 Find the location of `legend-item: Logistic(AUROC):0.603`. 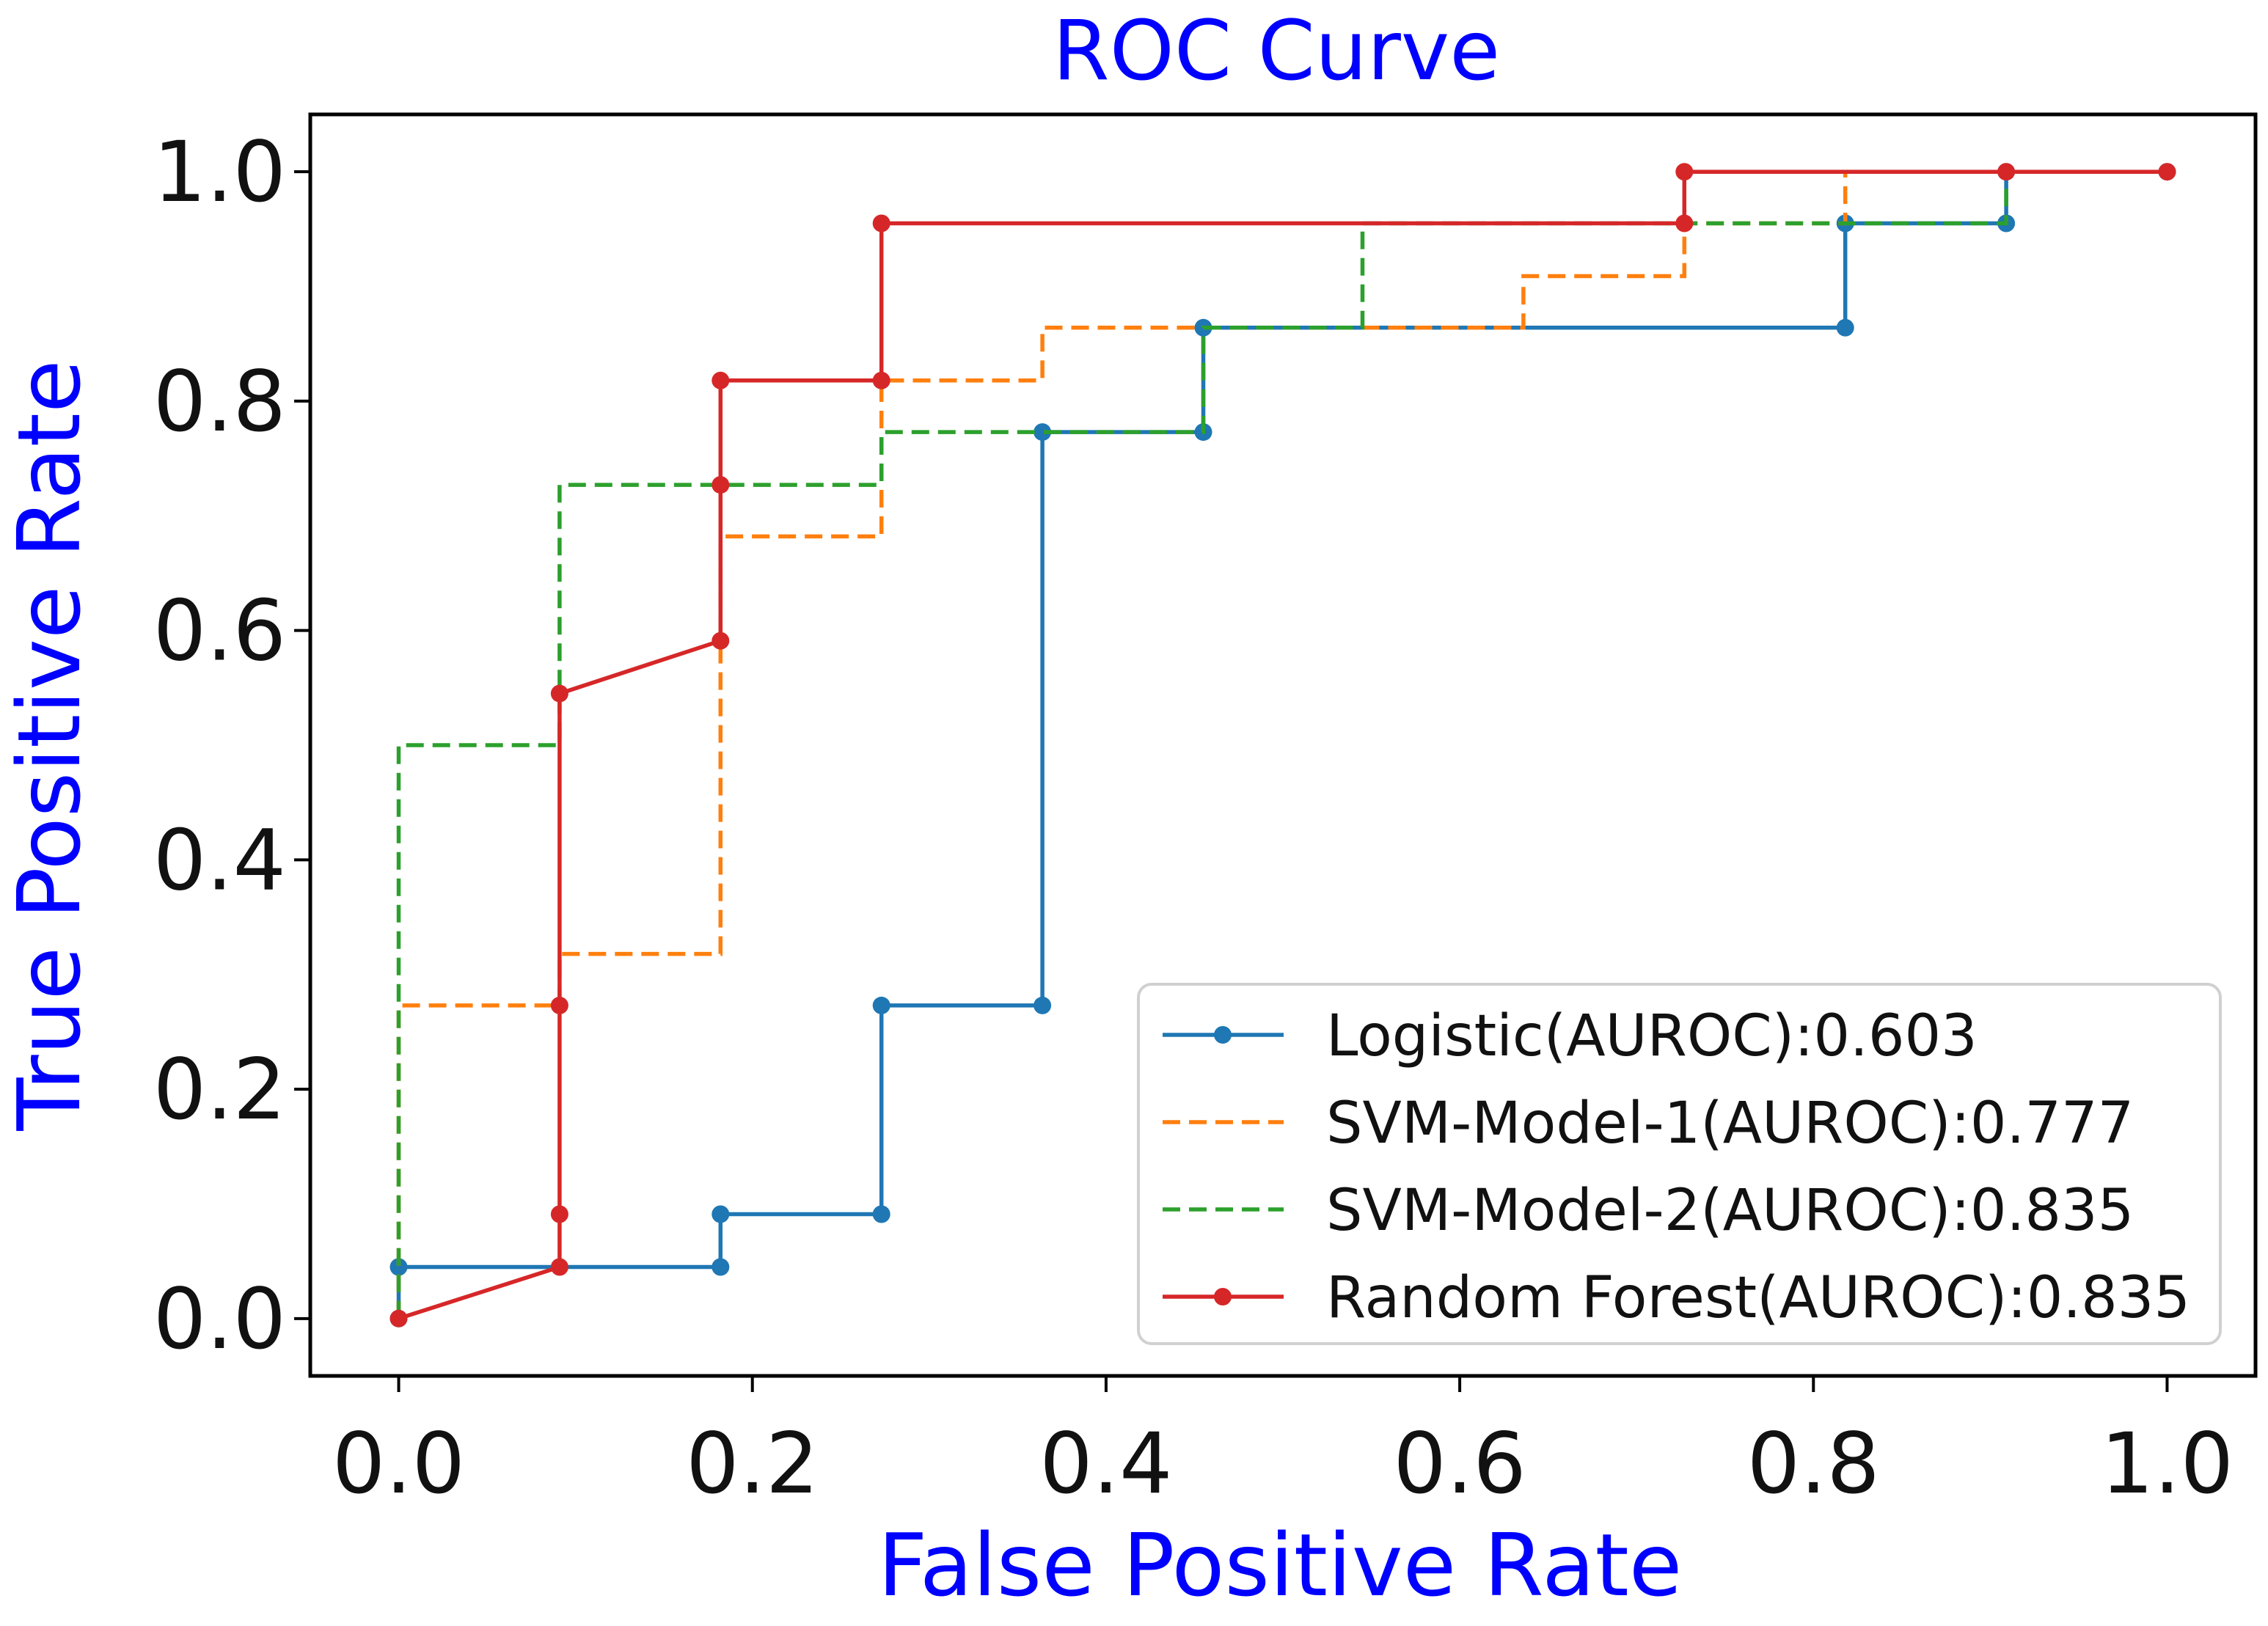

legend-item: Logistic(AUROC):0.603 is located at coordinates (1570, 1036).